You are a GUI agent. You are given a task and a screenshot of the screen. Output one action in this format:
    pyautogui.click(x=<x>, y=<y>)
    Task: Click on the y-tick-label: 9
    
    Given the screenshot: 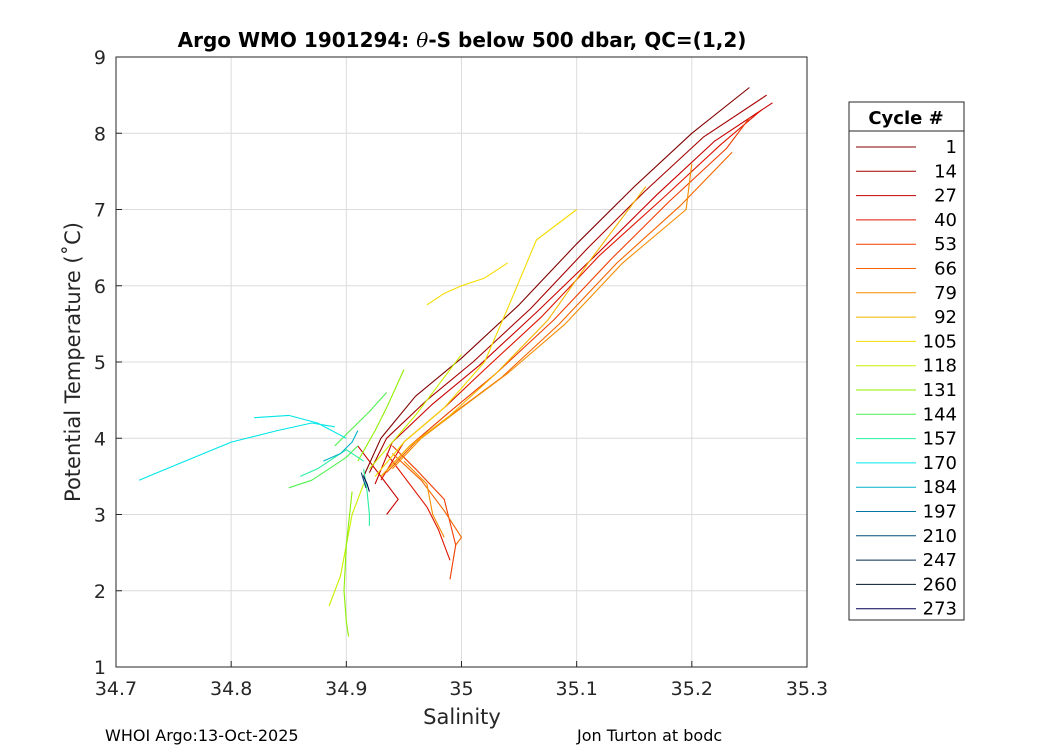 What is the action you would take?
    pyautogui.click(x=100, y=58)
    